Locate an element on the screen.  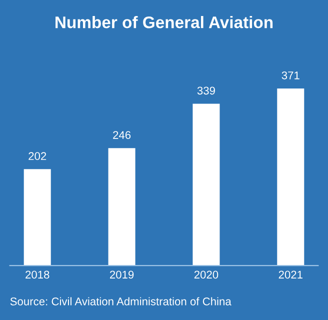
x-tick-label: 2019 is located at coordinates (122, 274).